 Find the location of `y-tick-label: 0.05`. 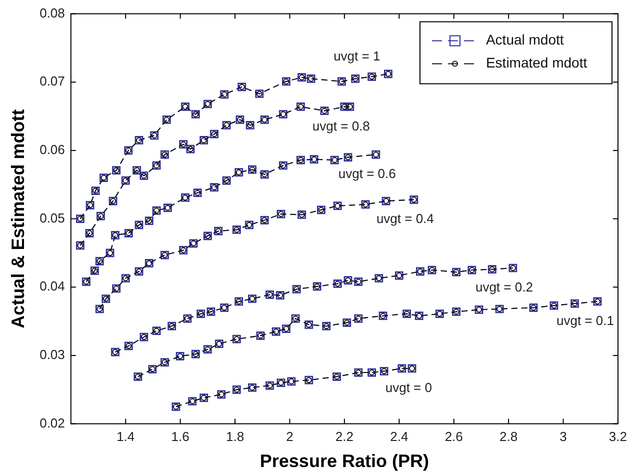

y-tick-label: 0.05 is located at coordinates (52, 218).